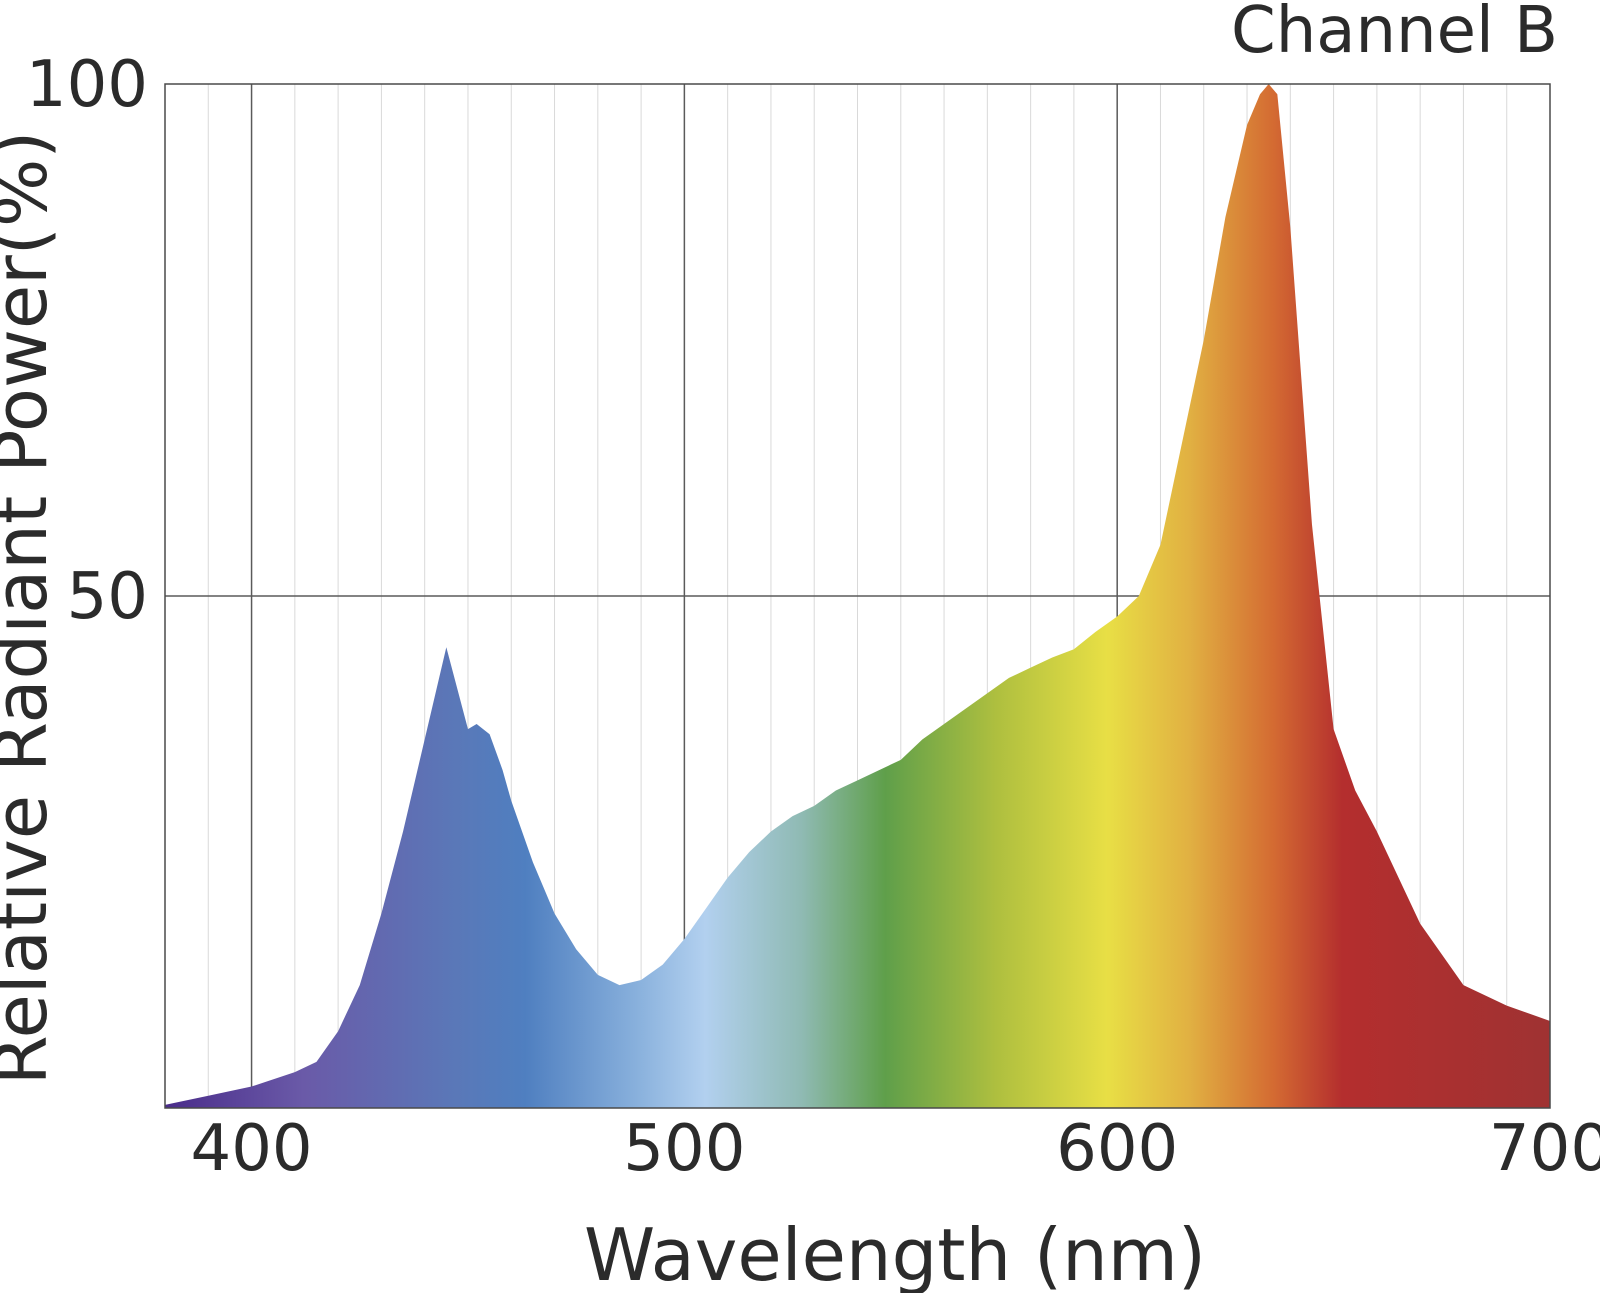 The image size is (1600, 1293). I want to click on x-tick-label: 400, so click(251, 1149).